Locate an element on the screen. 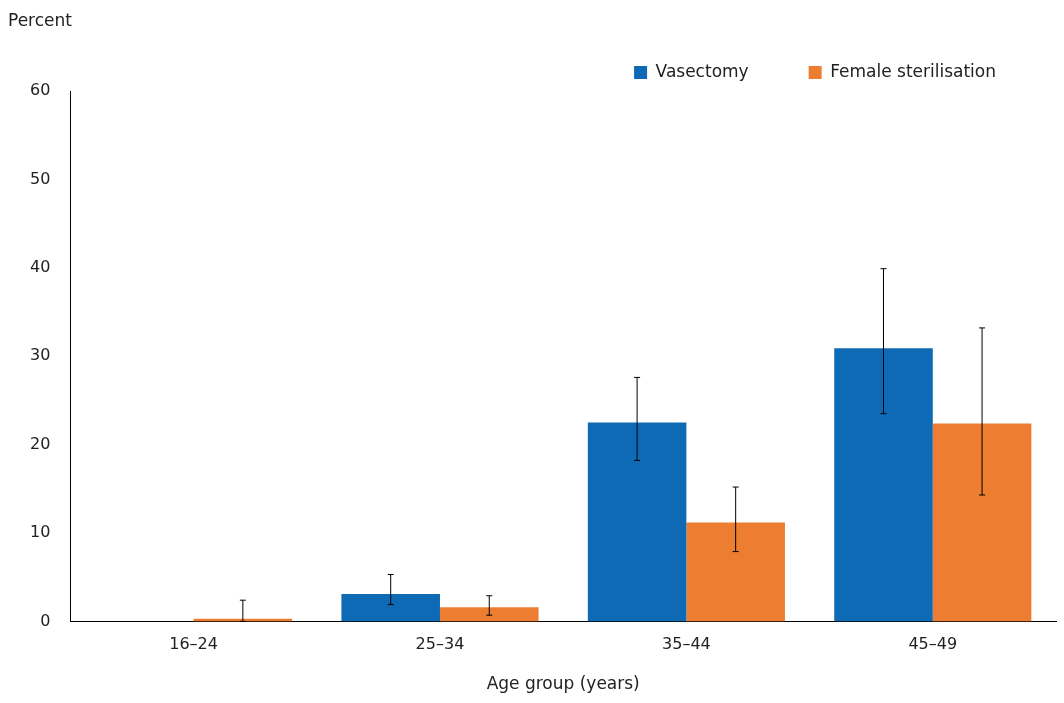 The image size is (1064, 703). x-tick-label: 45–49 is located at coordinates (933, 644).